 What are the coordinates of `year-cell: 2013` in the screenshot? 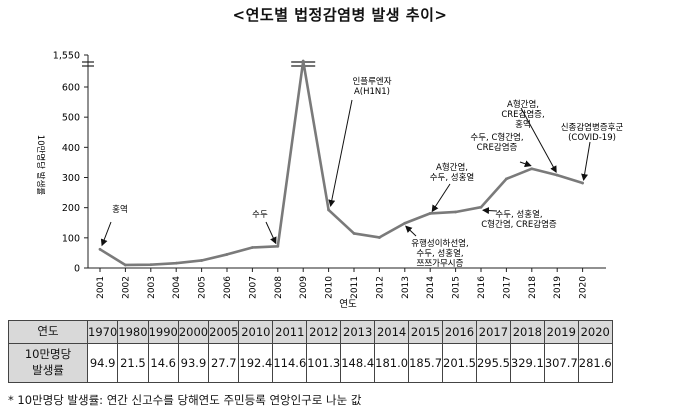 It's located at (358, 332).